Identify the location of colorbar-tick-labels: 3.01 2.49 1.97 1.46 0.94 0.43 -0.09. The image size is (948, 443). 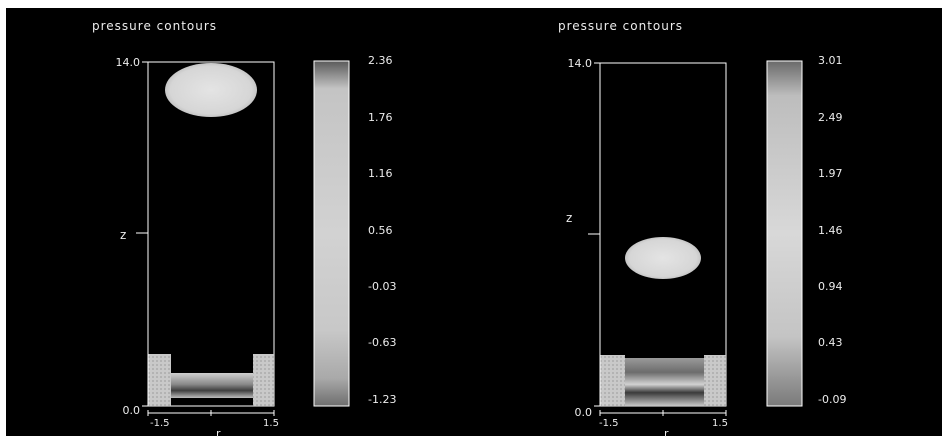
(832, 230).